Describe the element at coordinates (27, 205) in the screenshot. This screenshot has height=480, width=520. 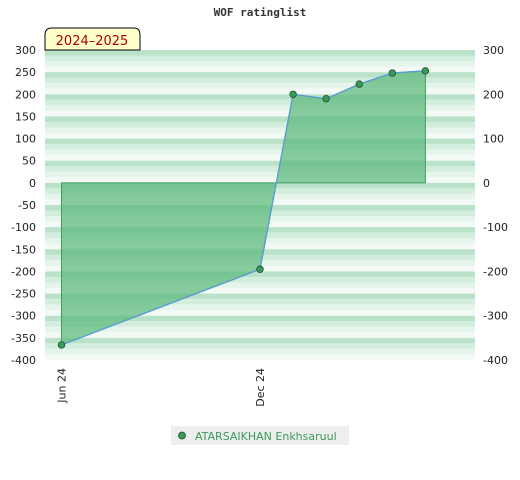
I see `y-tick-label-left: -50` at that location.